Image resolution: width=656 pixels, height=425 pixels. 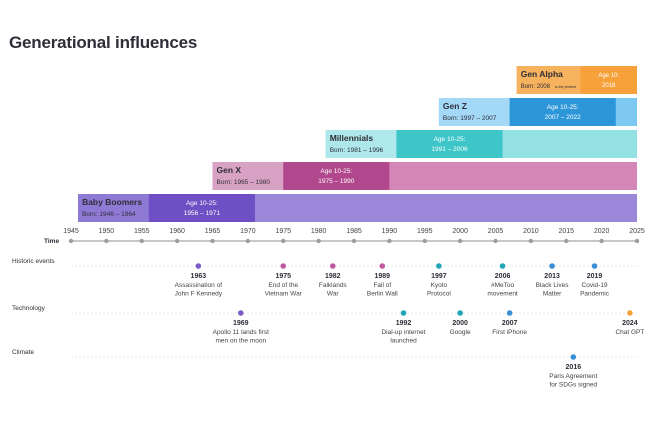 I want to click on gen-x-age-range: 1975 – 1990, so click(x=336, y=181).